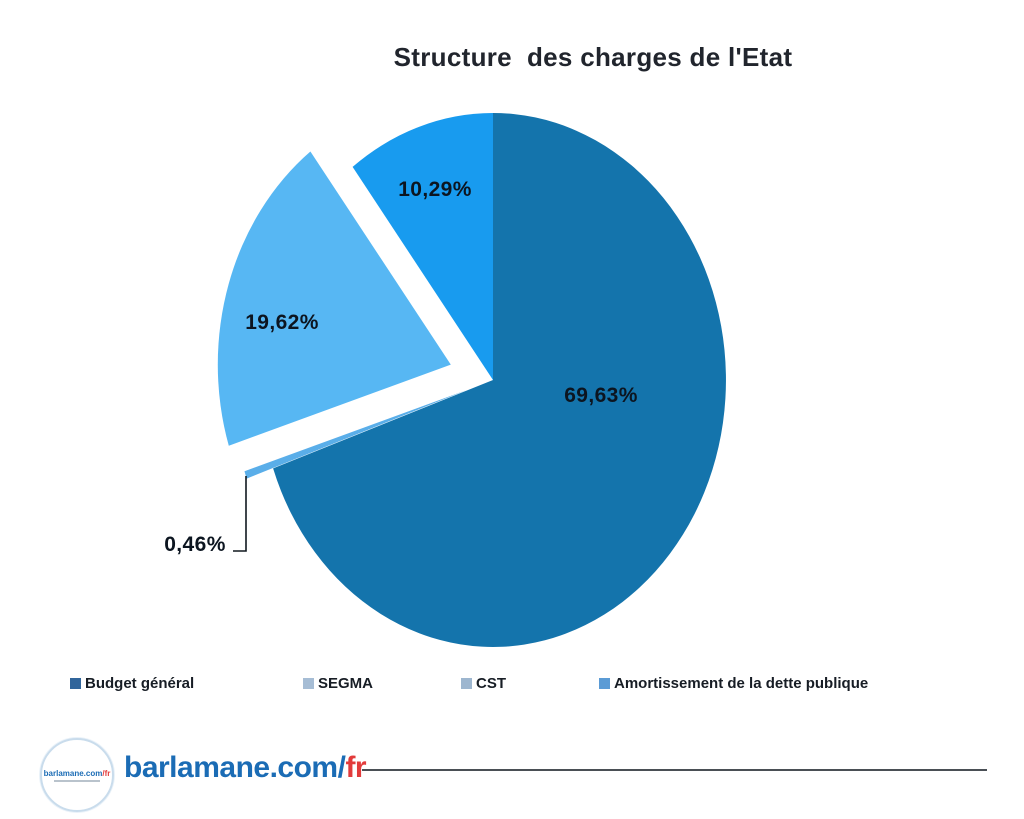 Image resolution: width=1024 pixels, height=819 pixels. What do you see at coordinates (601, 395) in the screenshot?
I see `slice-label-budget-general: 69,63%` at bounding box center [601, 395].